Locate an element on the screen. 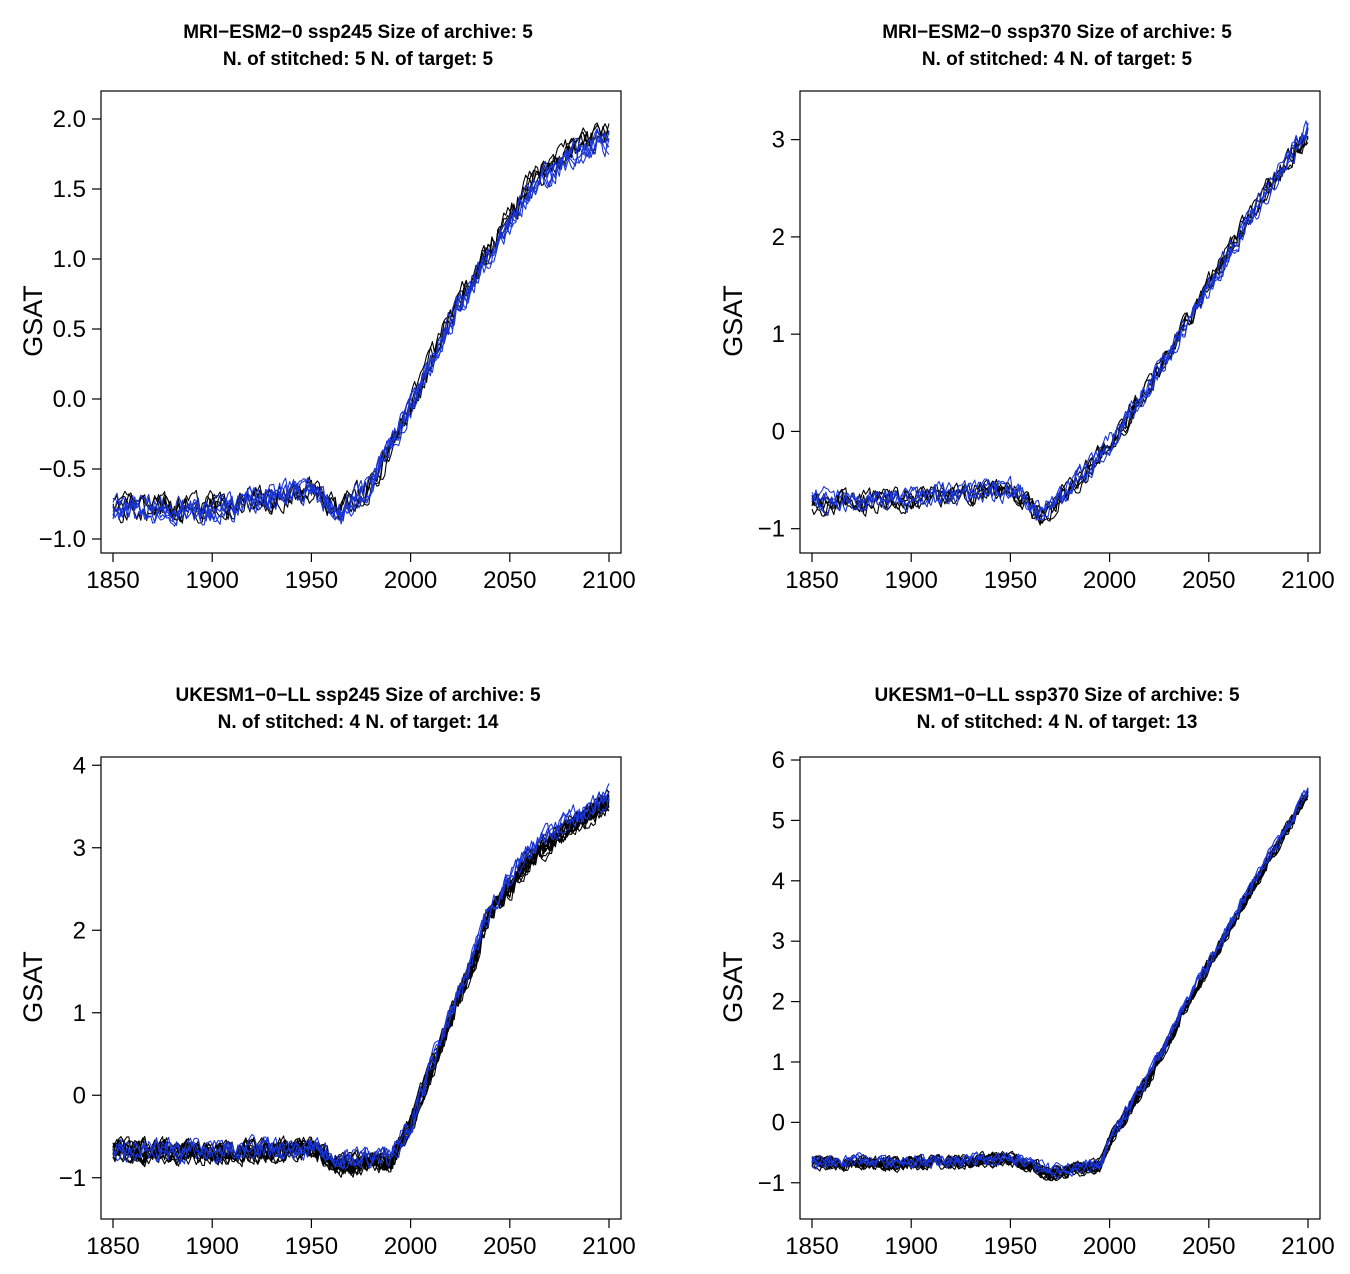  panel-title-line1: UKESM1−0−LL ssp245 Size of archive: 5 is located at coordinates (357, 695).